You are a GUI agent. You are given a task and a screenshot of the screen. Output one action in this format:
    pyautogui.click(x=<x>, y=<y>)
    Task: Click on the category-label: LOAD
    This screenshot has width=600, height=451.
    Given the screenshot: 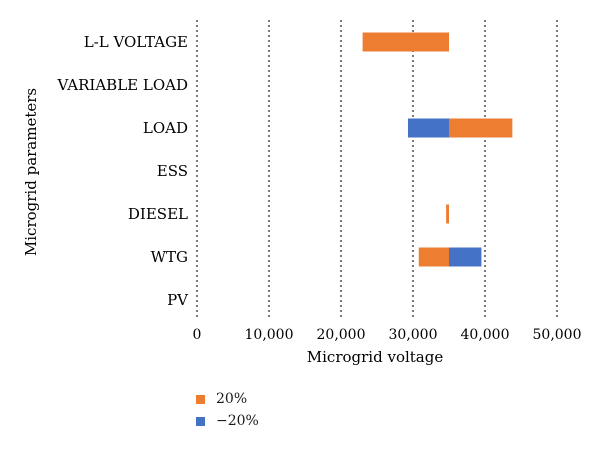 What is the action you would take?
    pyautogui.click(x=165, y=128)
    